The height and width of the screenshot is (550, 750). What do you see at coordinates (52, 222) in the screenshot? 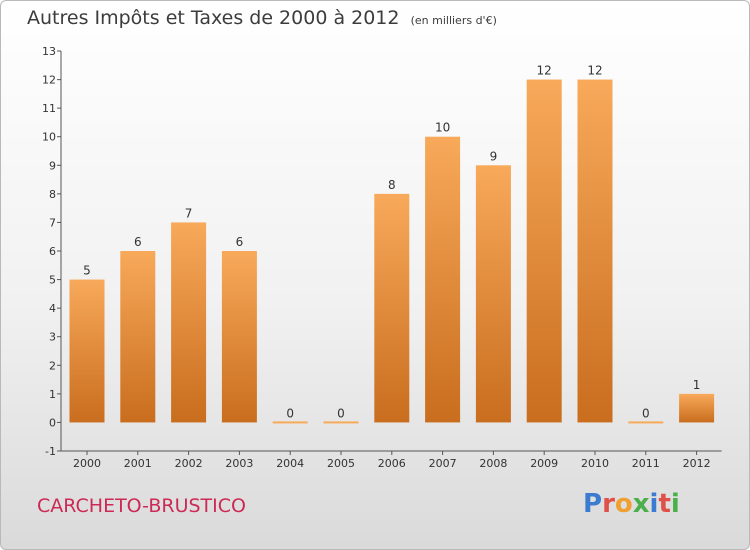
I see `y-tick-label: 7` at bounding box center [52, 222].